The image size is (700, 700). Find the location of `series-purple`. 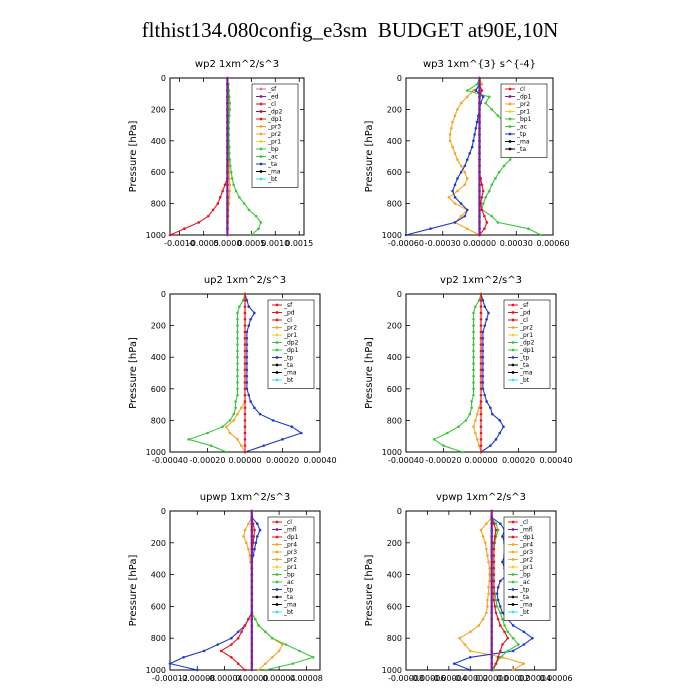

series-purple is located at coordinates (227, 156).